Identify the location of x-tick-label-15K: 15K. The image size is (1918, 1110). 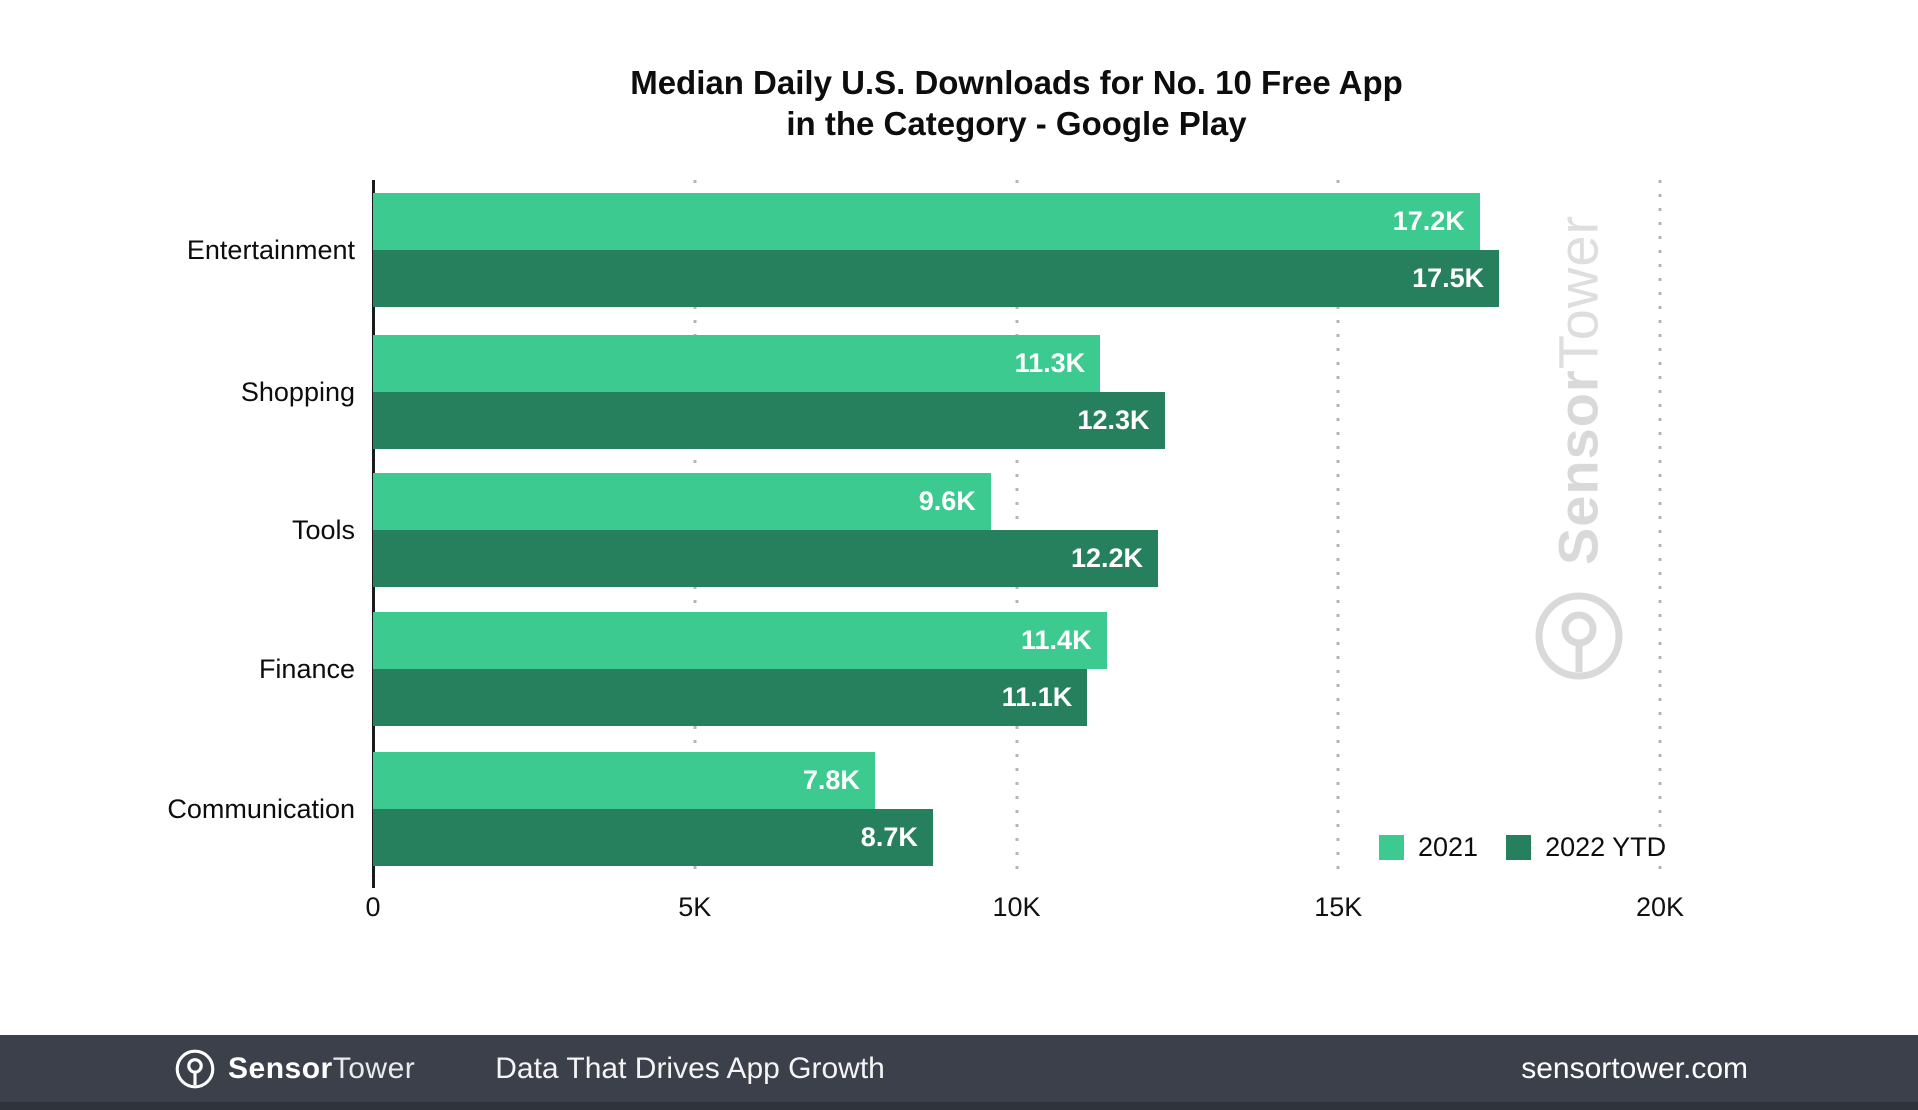
(1338, 907).